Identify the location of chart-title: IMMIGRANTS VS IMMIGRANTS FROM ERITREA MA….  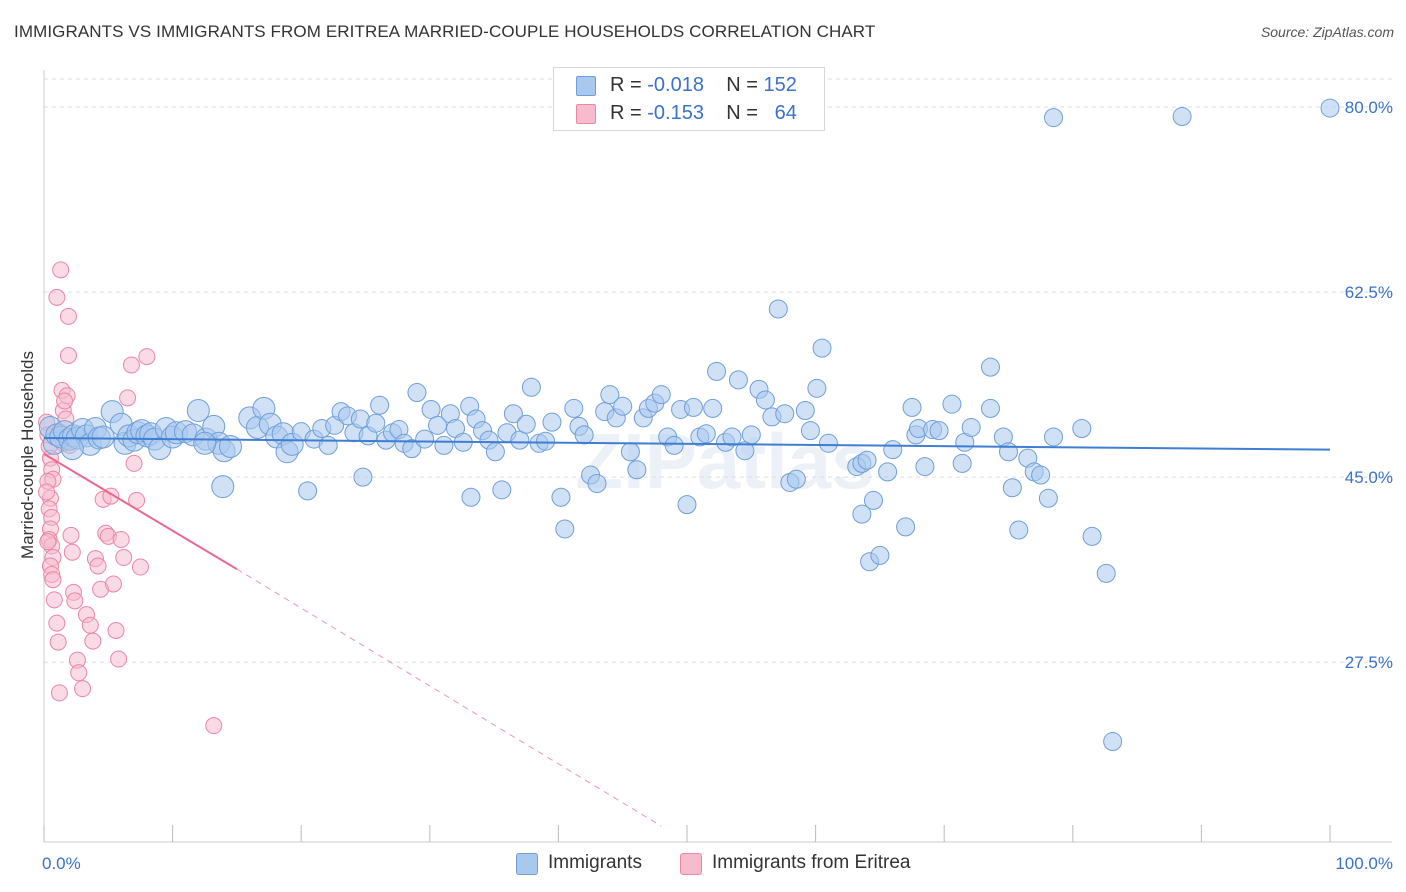
(445, 31).